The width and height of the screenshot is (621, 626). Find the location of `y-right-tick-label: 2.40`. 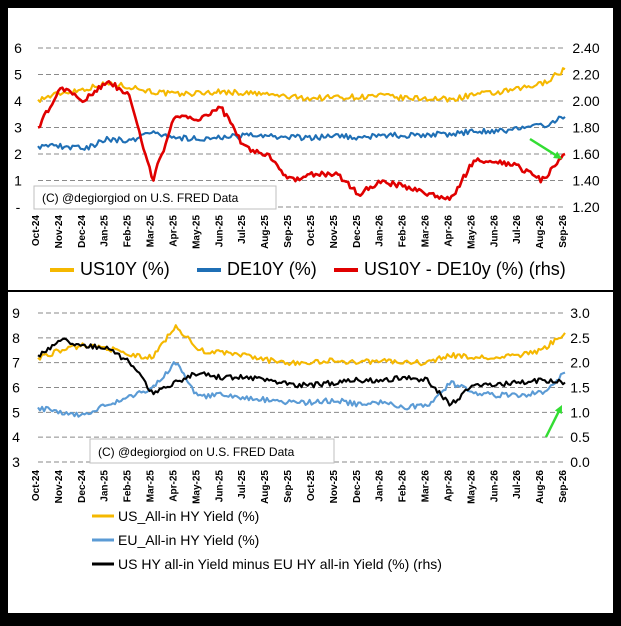

y-right-tick-label: 2.40 is located at coordinates (585, 48).